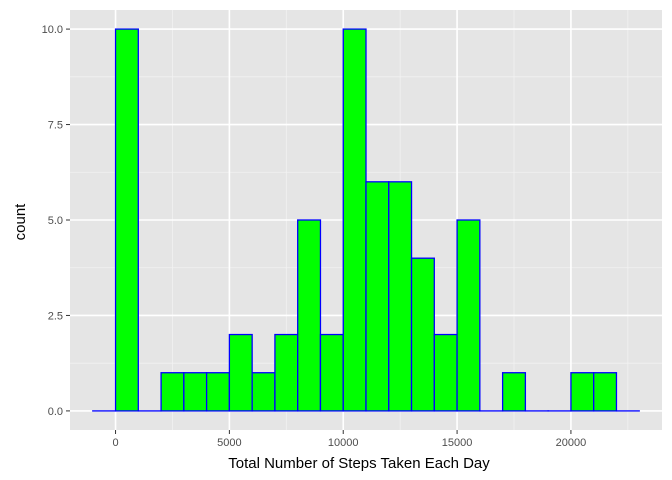  What do you see at coordinates (229, 443) in the screenshot?
I see `x-tick-label: 5000` at bounding box center [229, 443].